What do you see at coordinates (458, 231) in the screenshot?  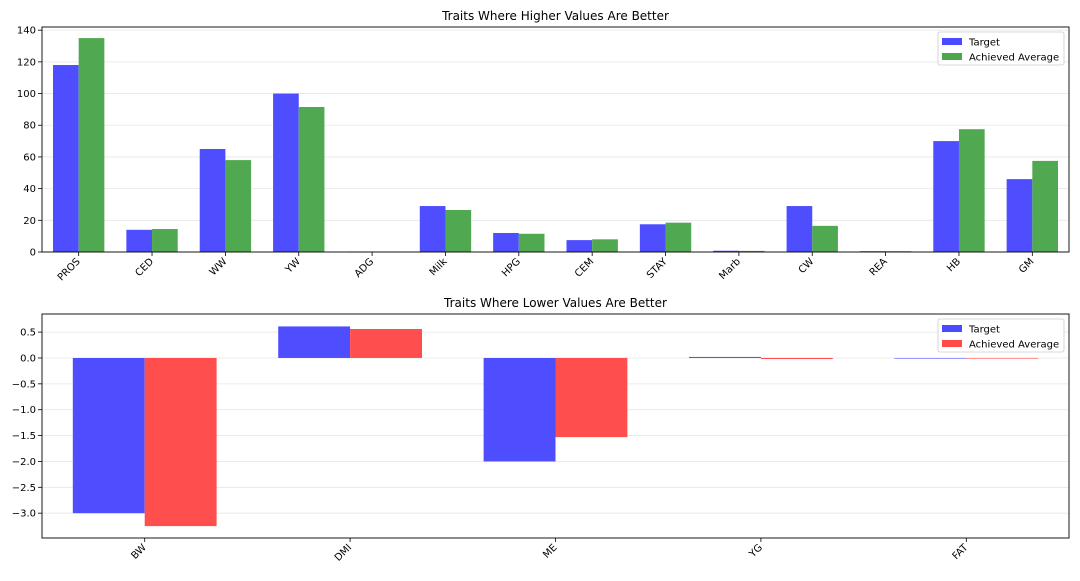 I see `bar-achieved-milk` at bounding box center [458, 231].